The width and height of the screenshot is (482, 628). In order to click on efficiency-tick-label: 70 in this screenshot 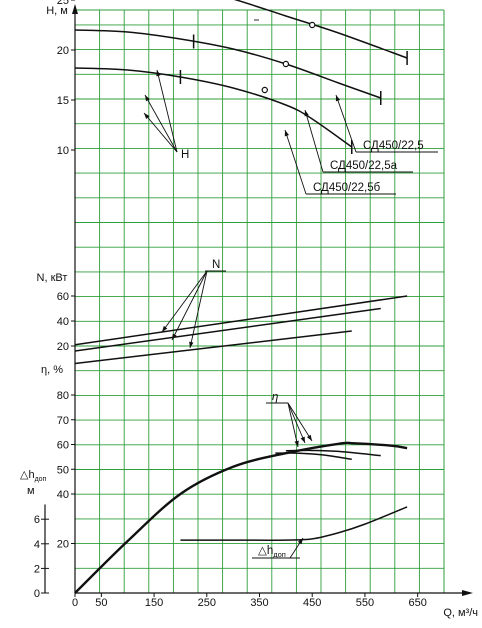, I will do `click(63, 421)`.